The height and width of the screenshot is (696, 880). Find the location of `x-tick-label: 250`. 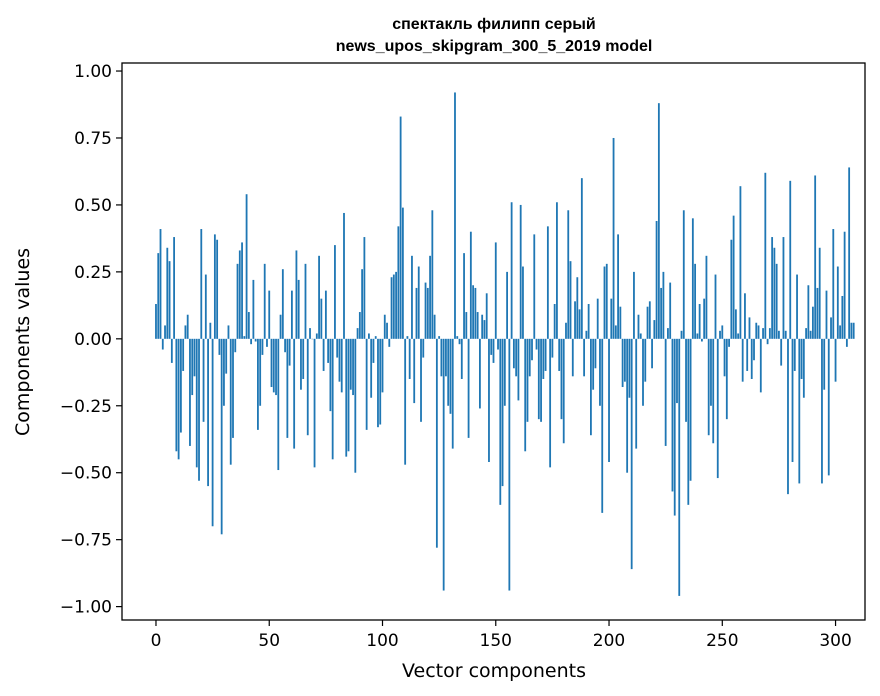

x-tick-label: 250 is located at coordinates (722, 641).